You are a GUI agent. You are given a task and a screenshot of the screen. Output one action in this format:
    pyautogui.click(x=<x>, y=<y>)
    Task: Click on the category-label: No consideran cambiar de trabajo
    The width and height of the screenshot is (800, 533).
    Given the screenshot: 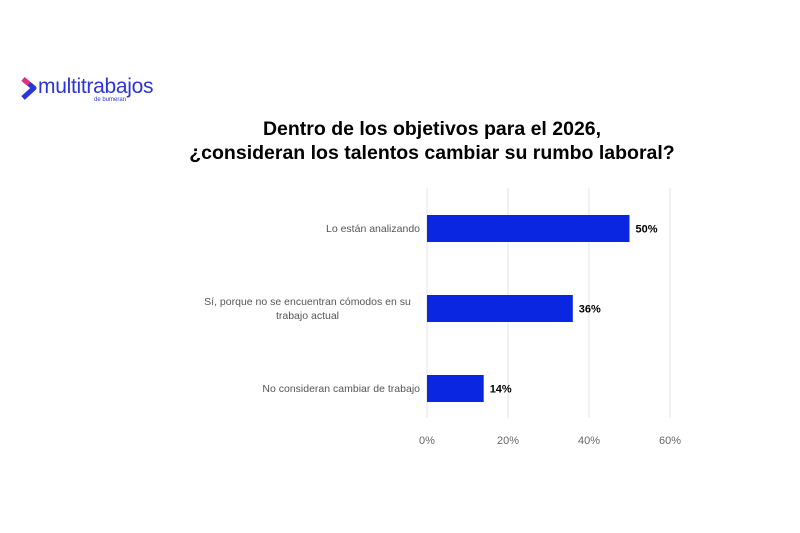 What is the action you would take?
    pyautogui.click(x=300, y=389)
    